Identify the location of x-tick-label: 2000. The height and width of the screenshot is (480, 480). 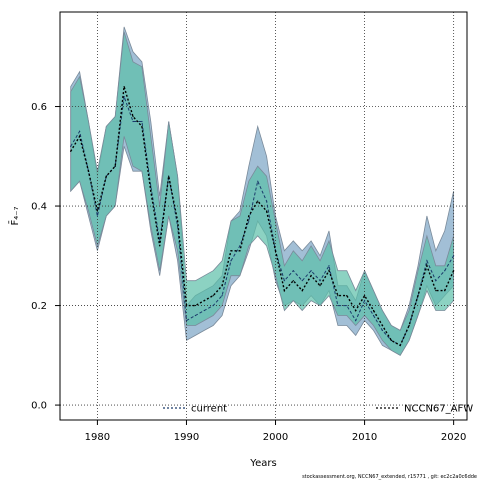
(275, 437).